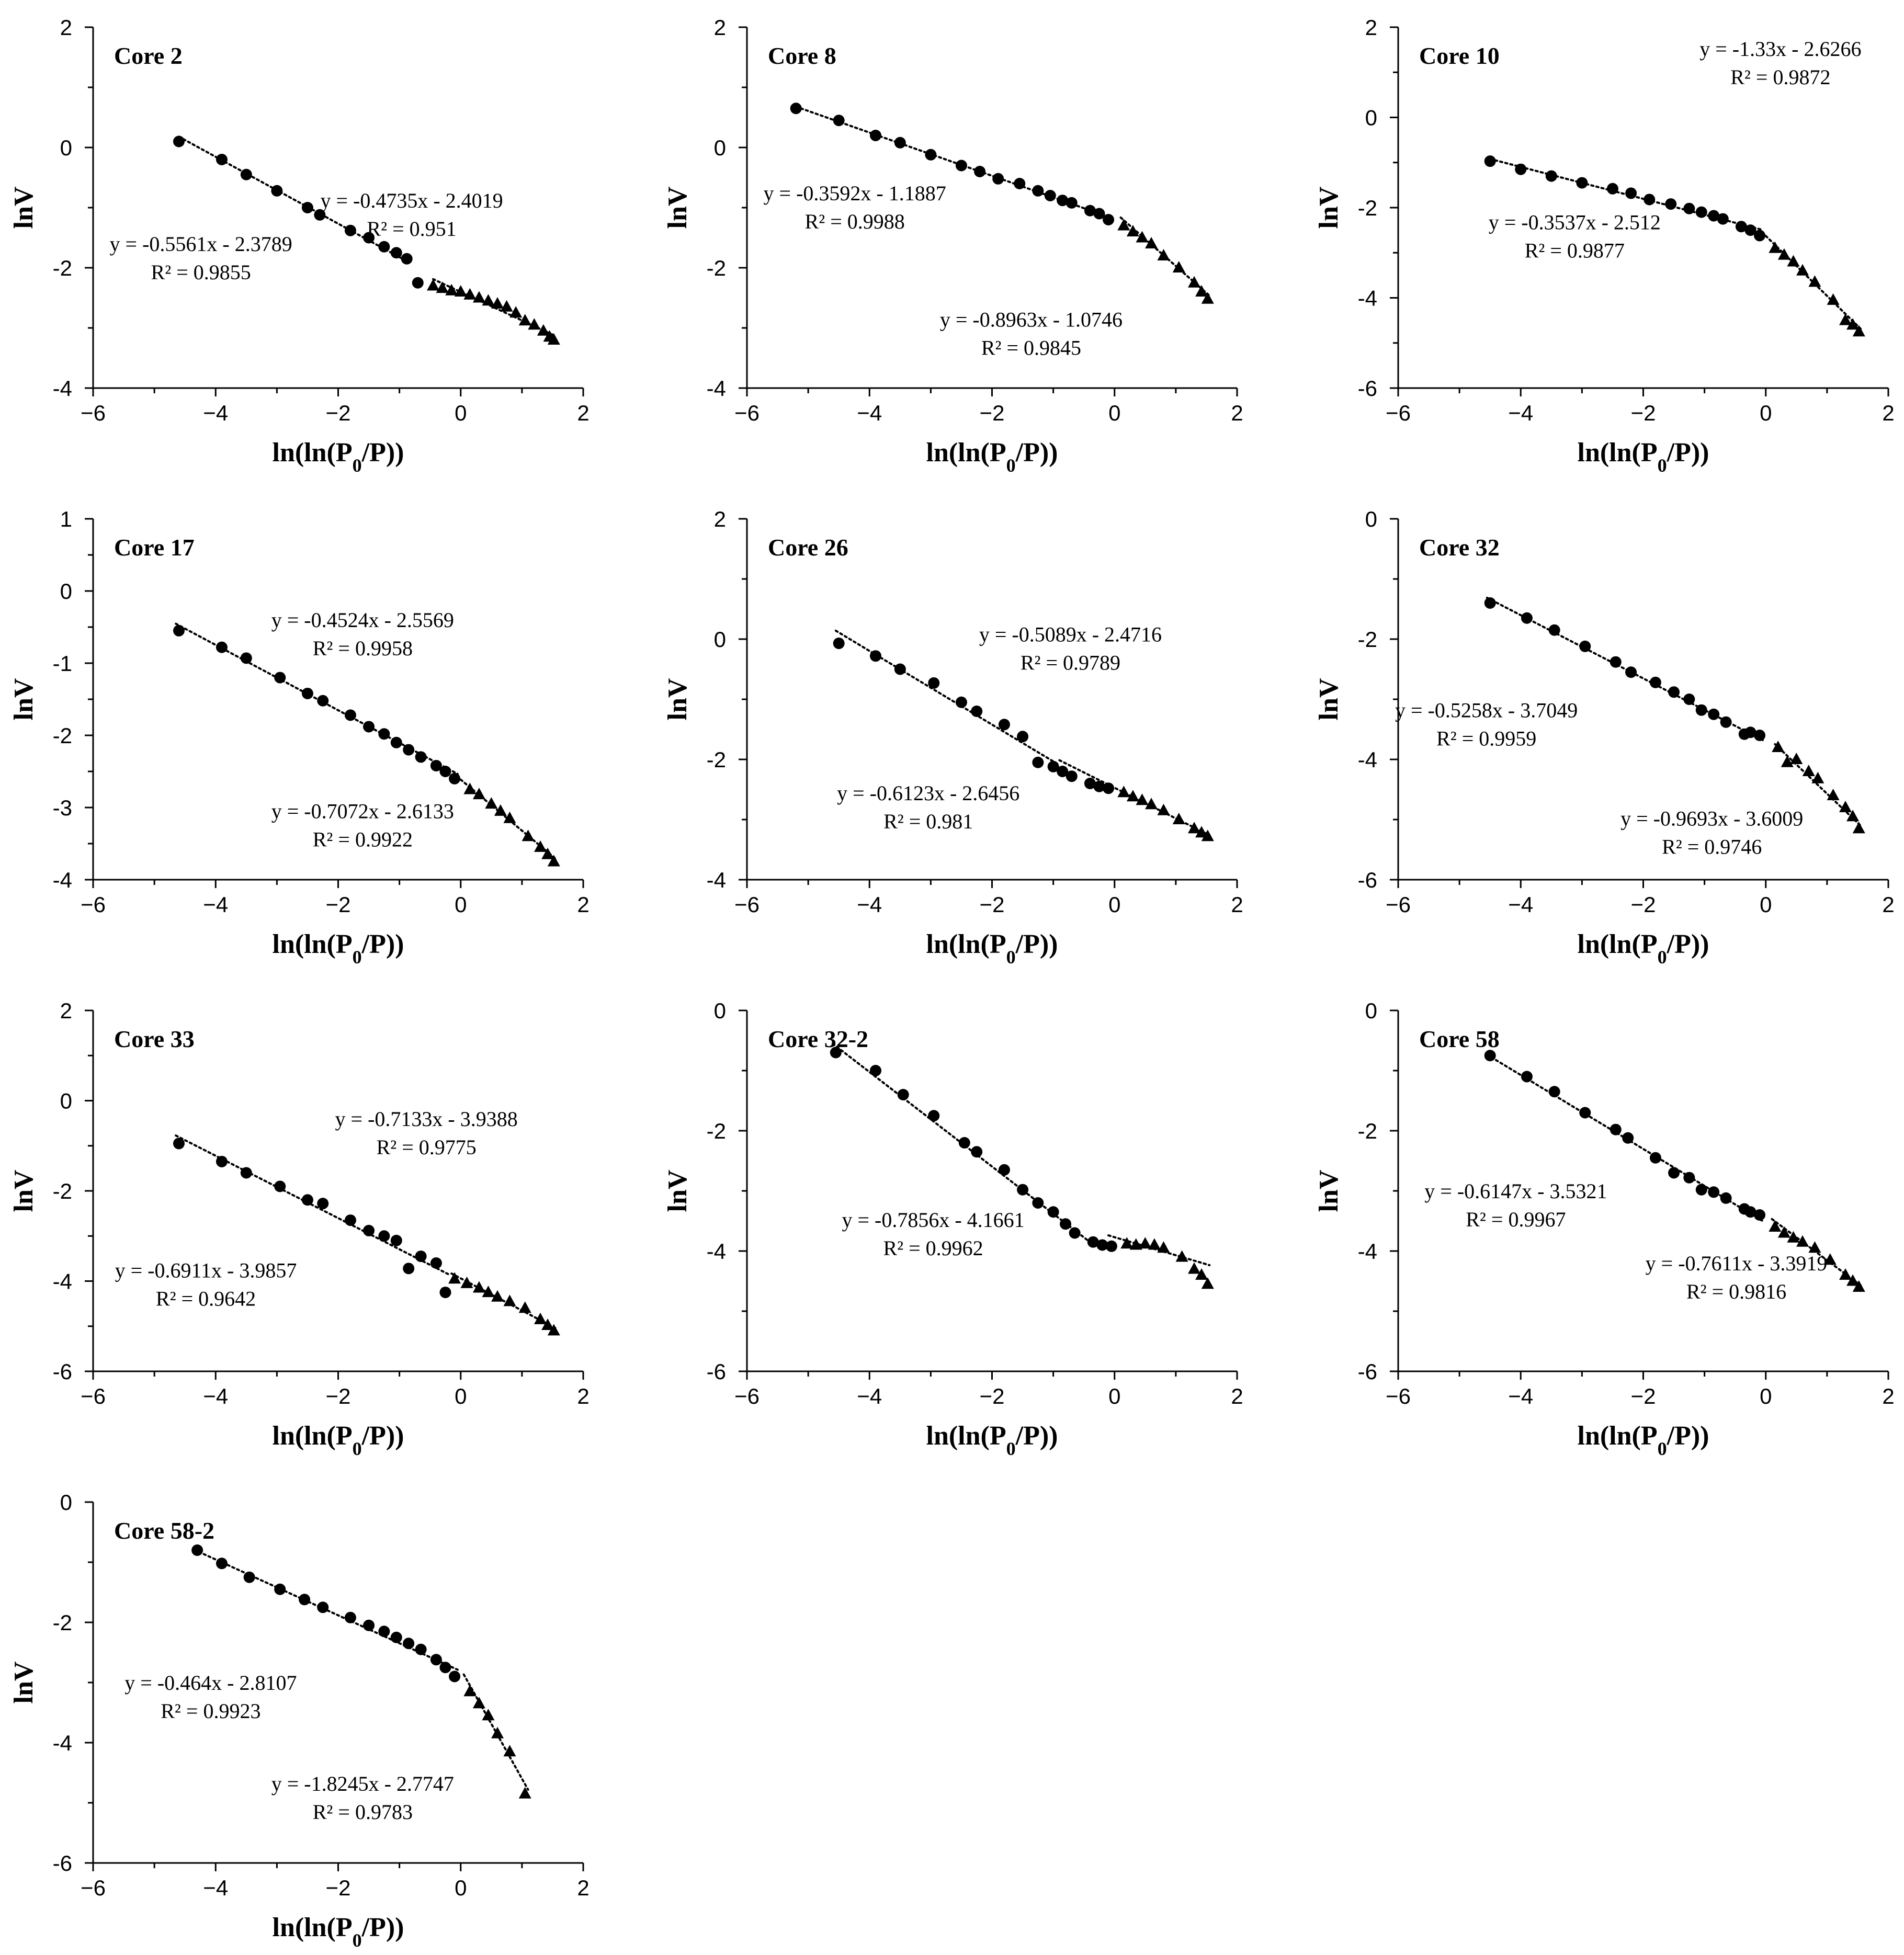 The height and width of the screenshot is (1955, 1904). Describe the element at coordinates (1114, 413) in the screenshot. I see `x-tick-label: 0` at that location.